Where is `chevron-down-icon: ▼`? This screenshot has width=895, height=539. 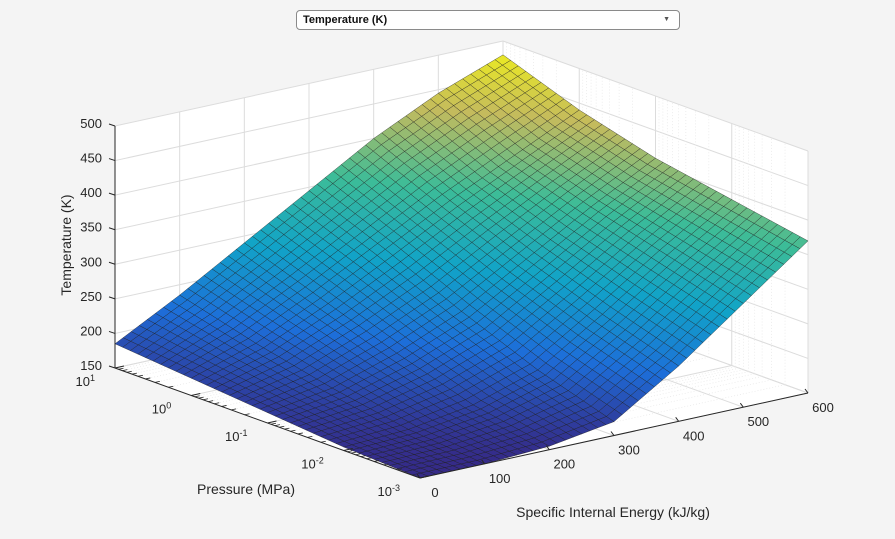
chevron-down-icon: ▼ is located at coordinates (666, 19).